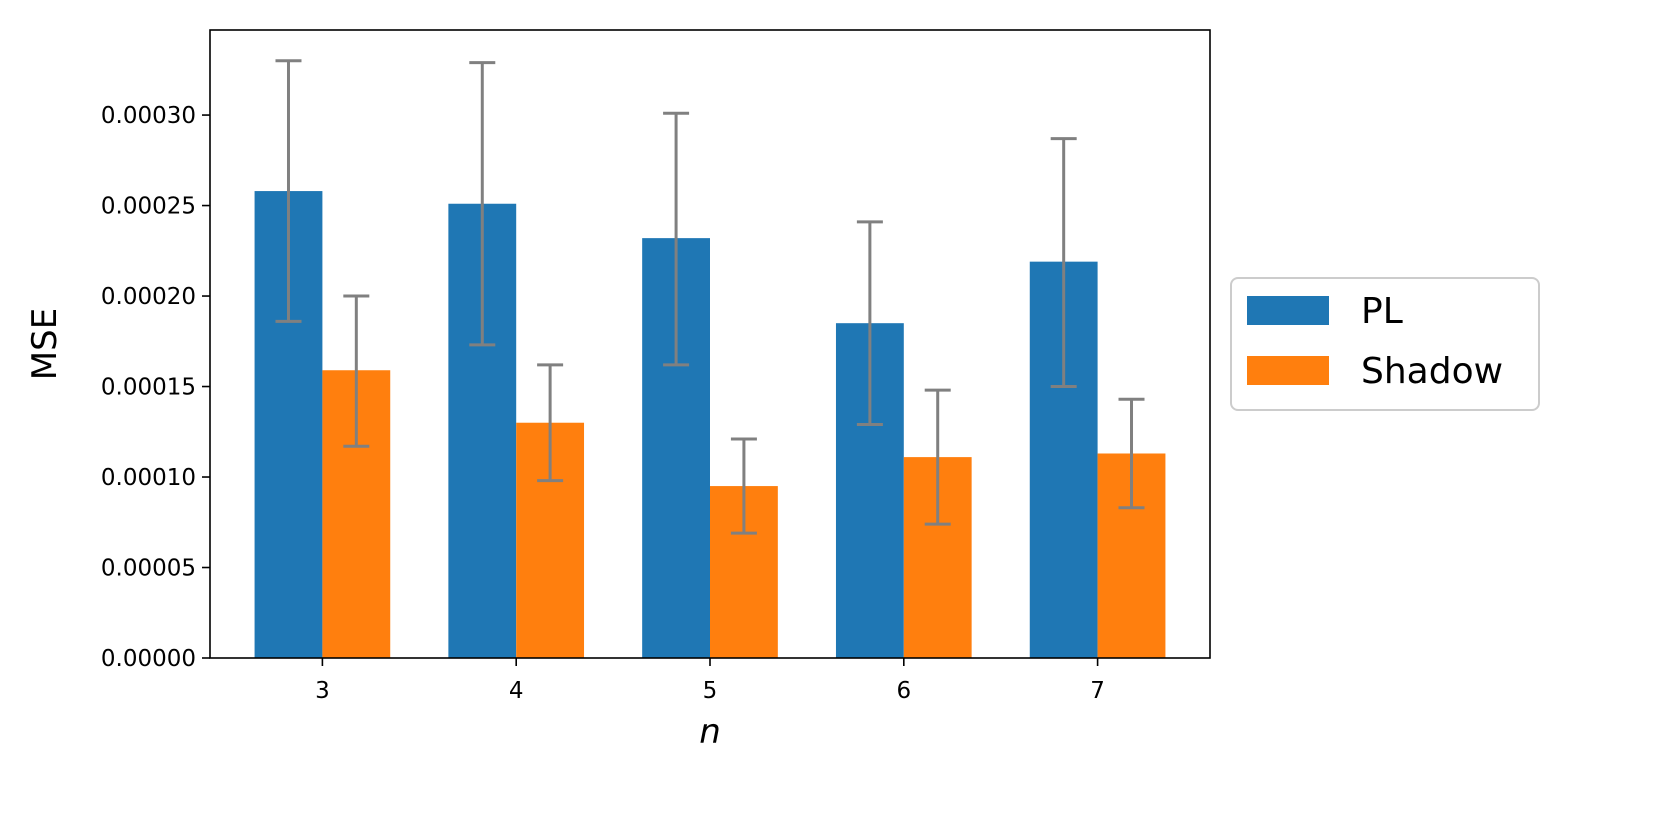  What do you see at coordinates (710, 691) in the screenshot?
I see `x-tick-label: 5` at bounding box center [710, 691].